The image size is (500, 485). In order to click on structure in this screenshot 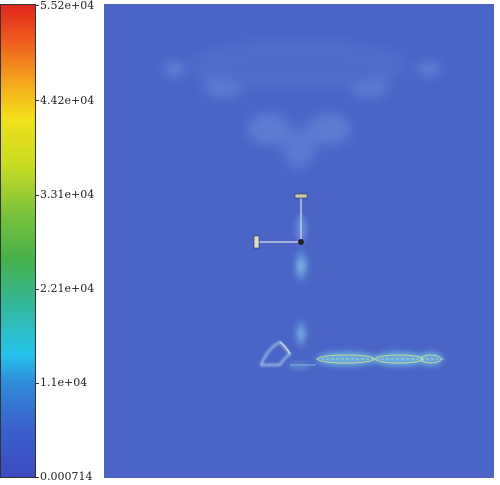, I will do `click(280, 221)`.